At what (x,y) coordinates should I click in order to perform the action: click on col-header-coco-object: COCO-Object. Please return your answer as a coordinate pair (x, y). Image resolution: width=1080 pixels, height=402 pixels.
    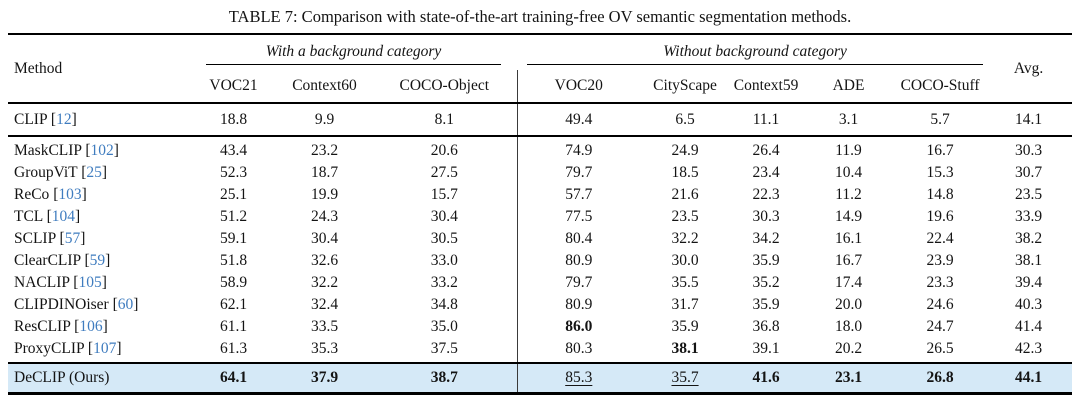
    Looking at the image, I should click on (444, 85).